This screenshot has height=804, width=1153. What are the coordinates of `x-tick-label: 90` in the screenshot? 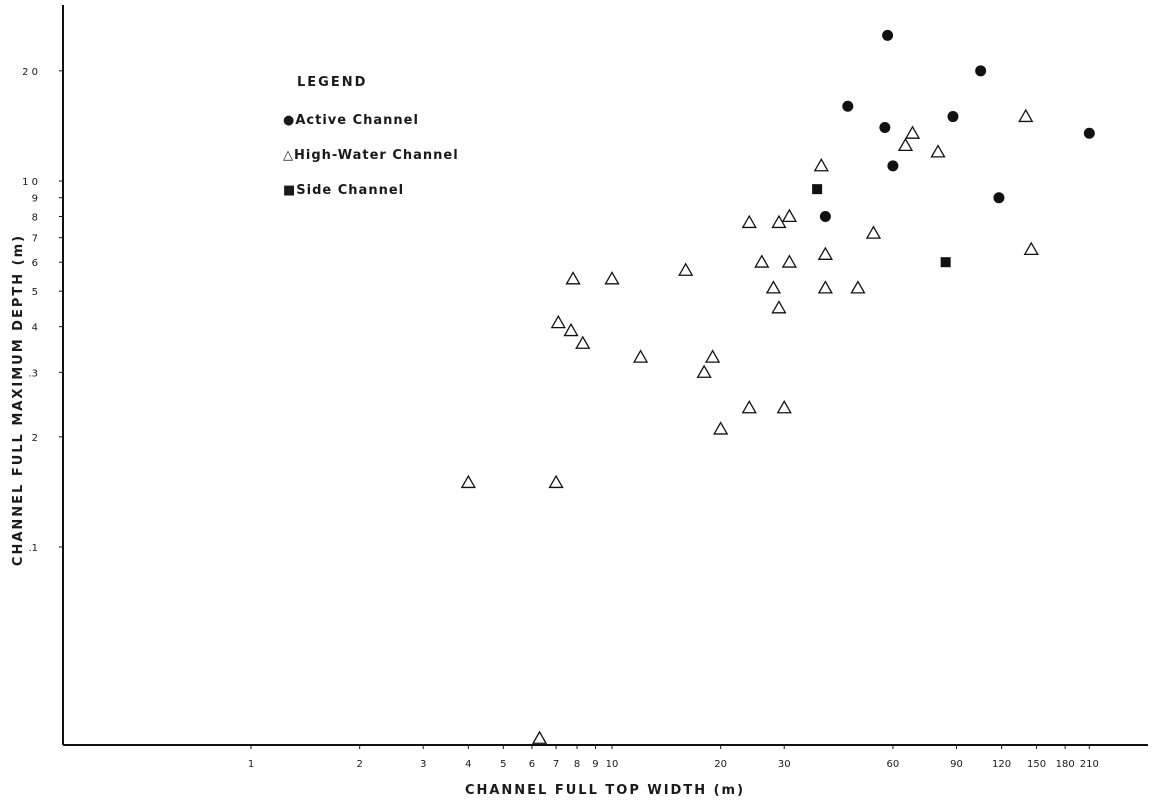 It's located at (956, 764).